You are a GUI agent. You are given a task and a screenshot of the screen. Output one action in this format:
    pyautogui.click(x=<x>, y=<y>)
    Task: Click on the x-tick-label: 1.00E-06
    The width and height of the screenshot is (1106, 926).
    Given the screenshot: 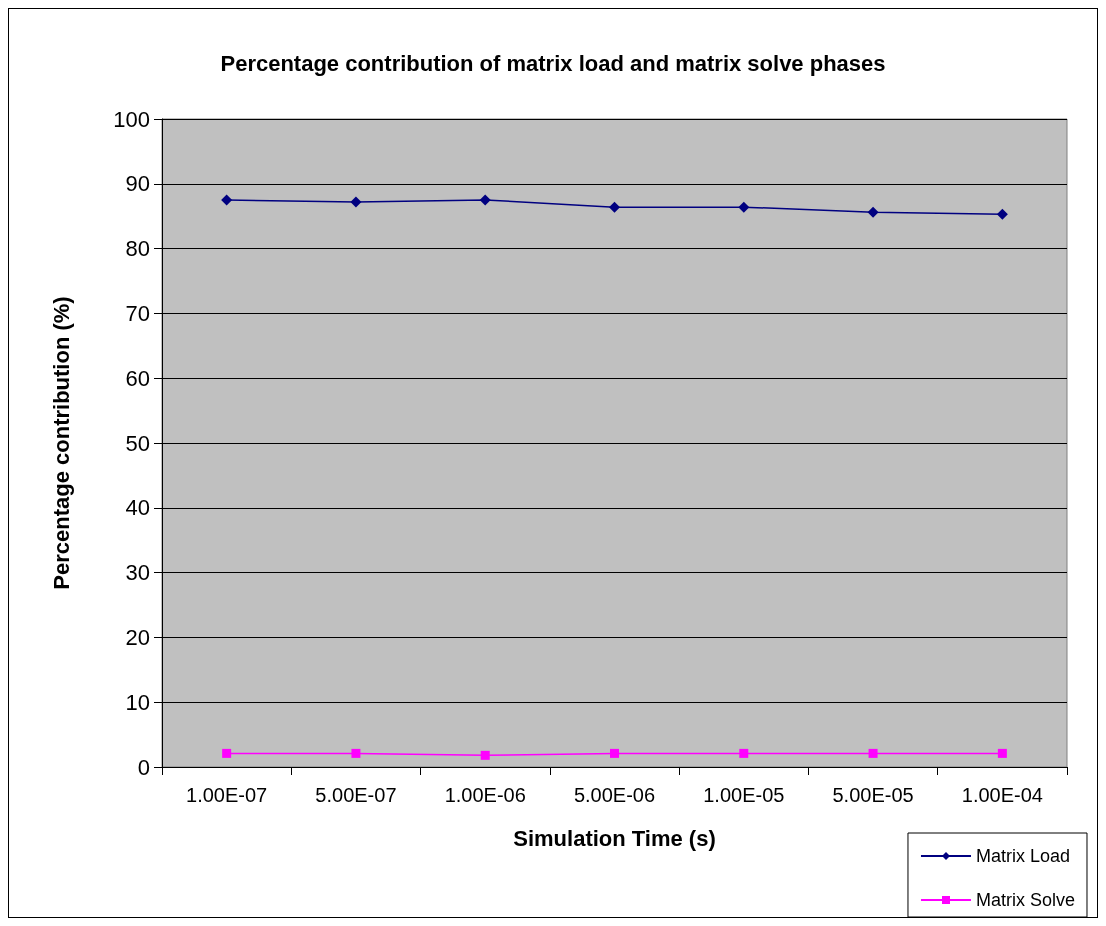 What is the action you would take?
    pyautogui.click(x=485, y=795)
    